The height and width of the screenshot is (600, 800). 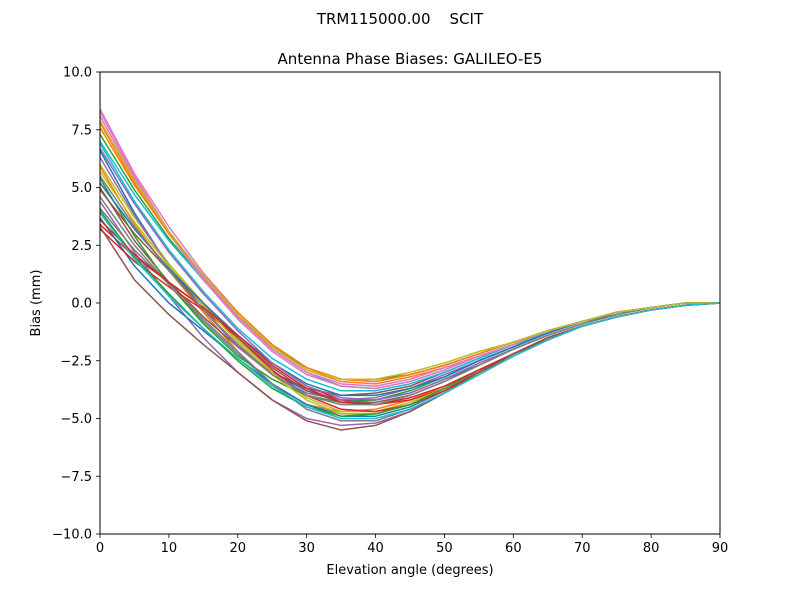 What do you see at coordinates (651, 548) in the screenshot?
I see `x-tick-label: 80` at bounding box center [651, 548].